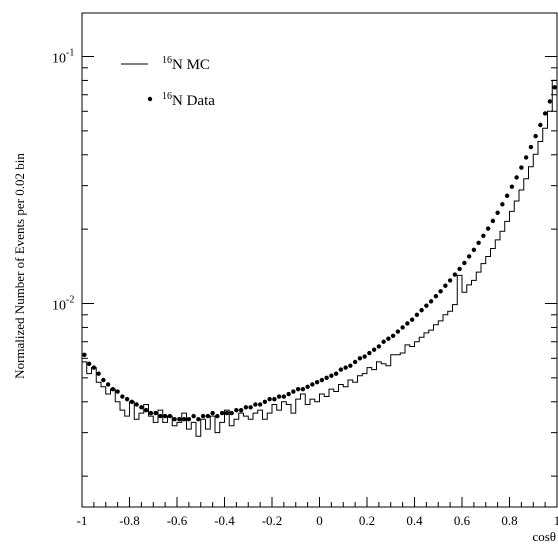  I want to click on legend-mc-label: 16N MC, so click(186, 64).